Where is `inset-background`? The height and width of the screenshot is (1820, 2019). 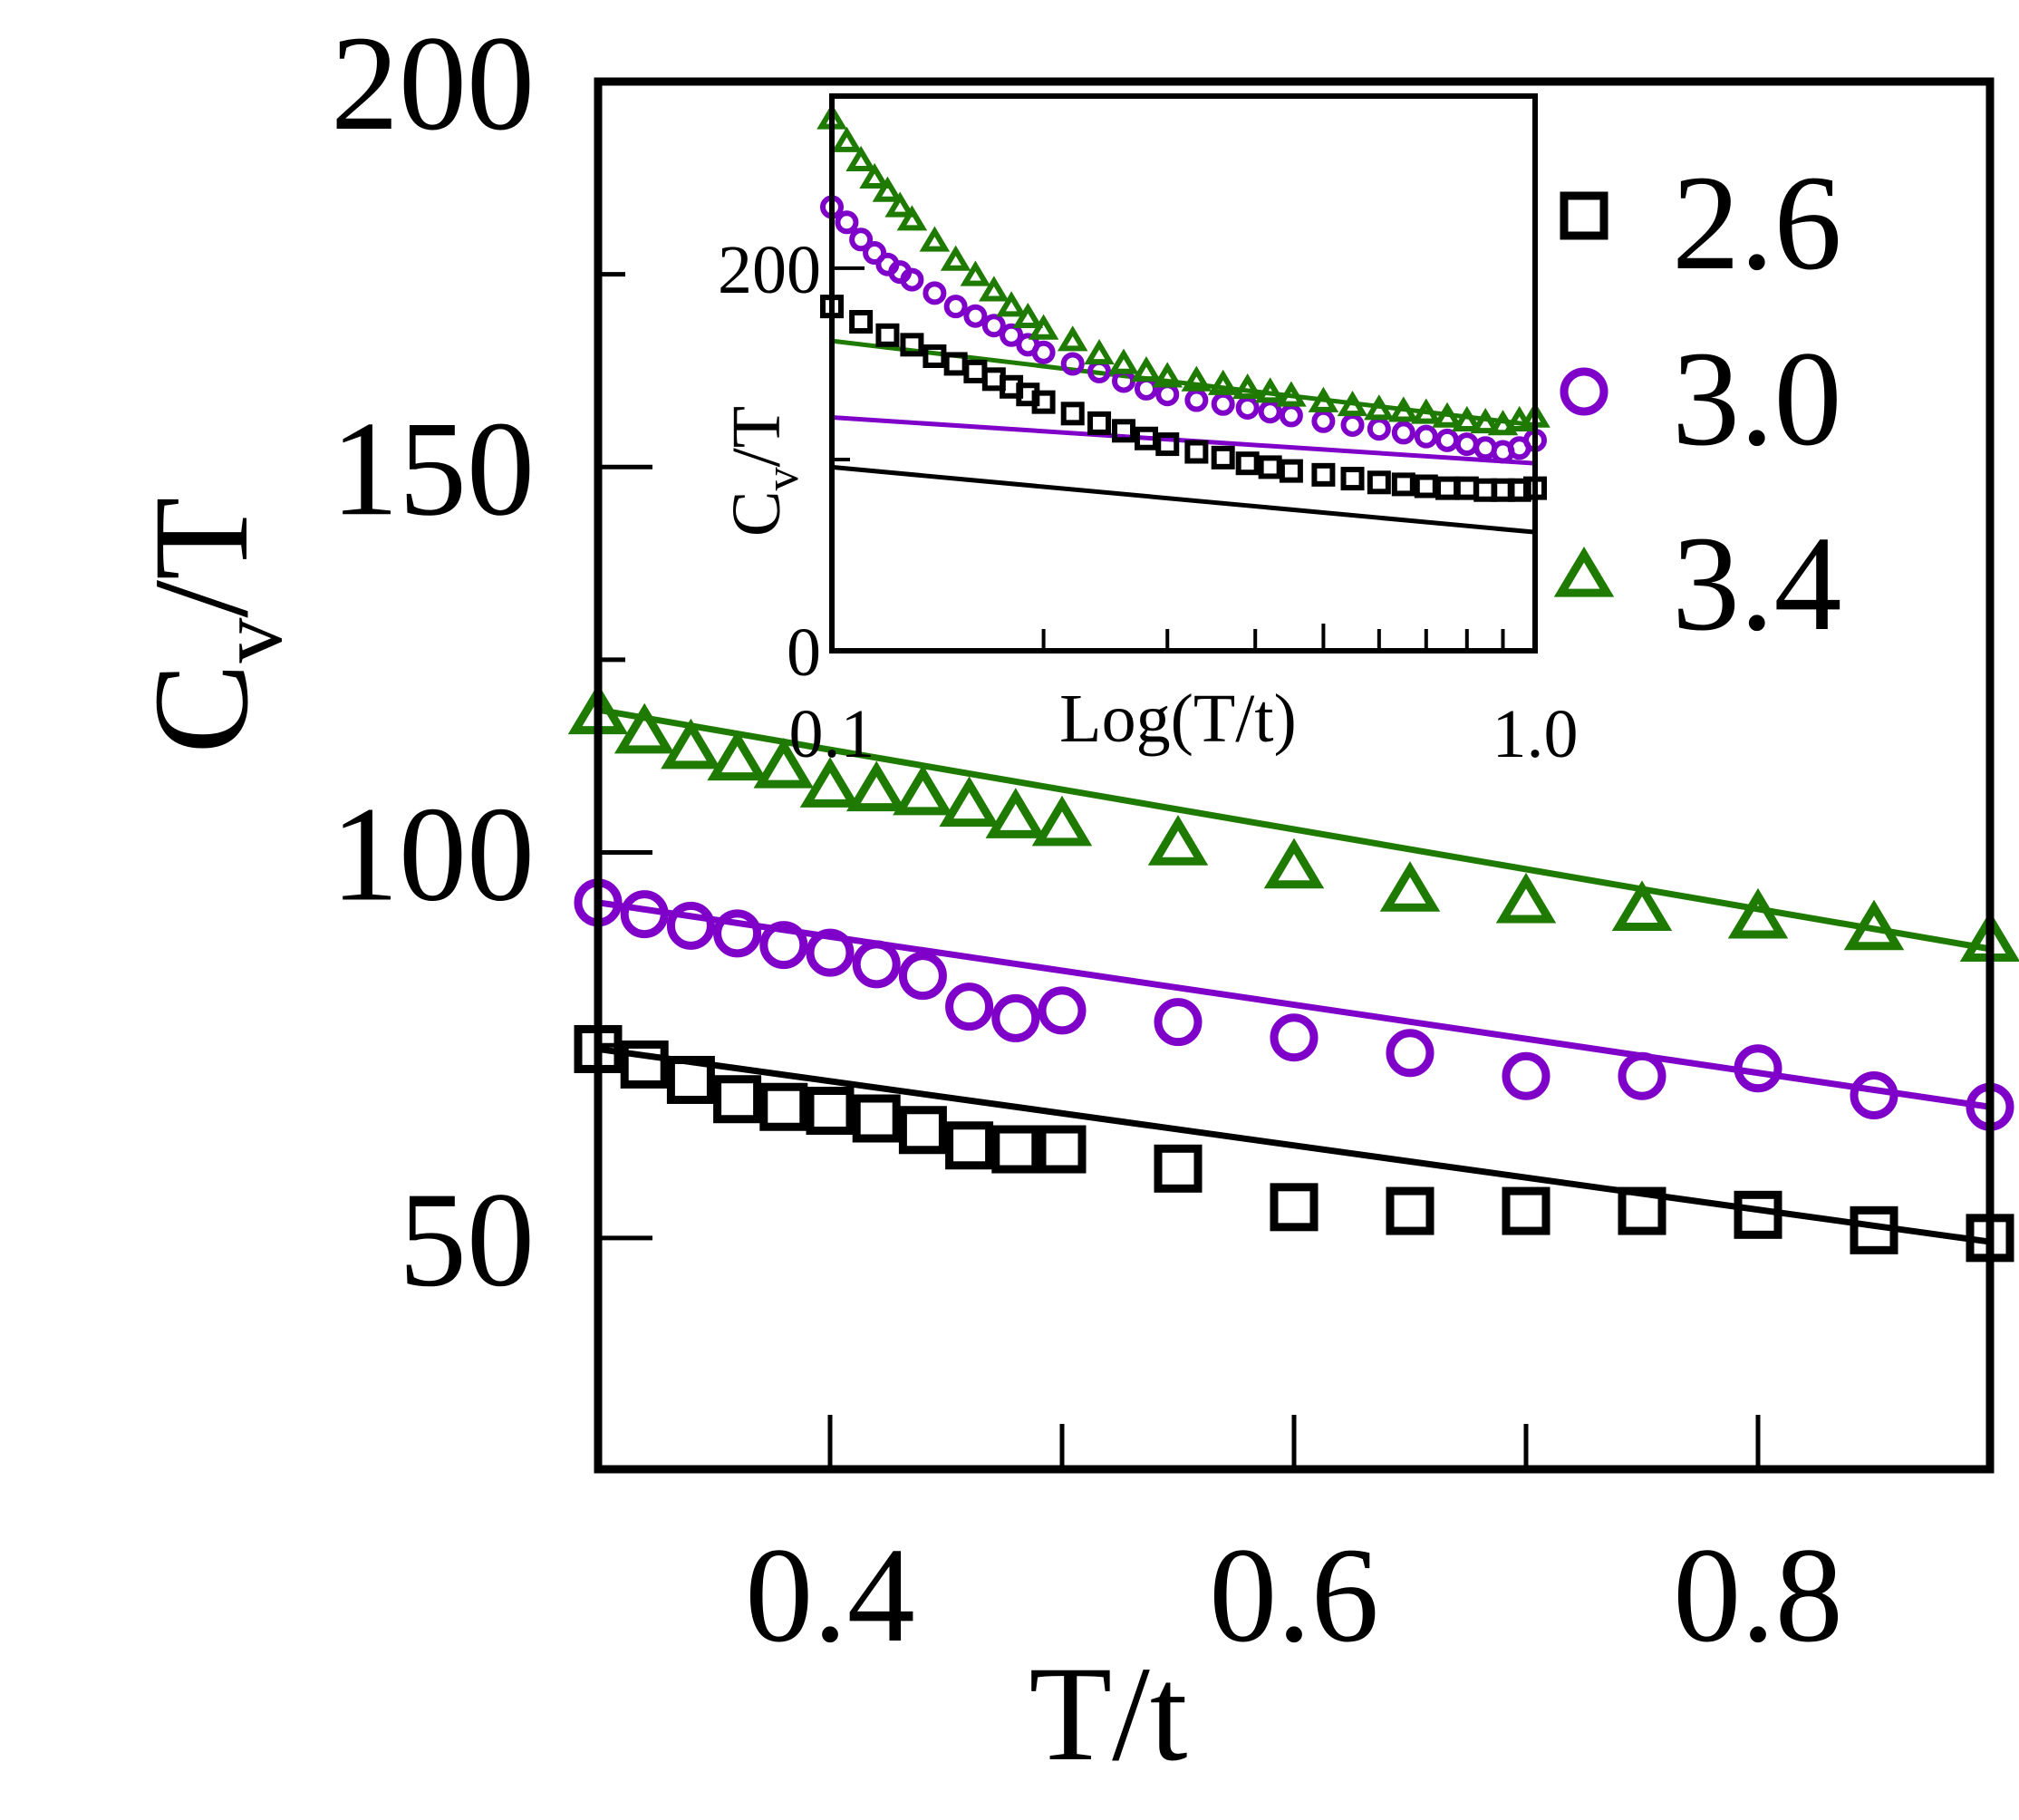
inset-background is located at coordinates (1183, 373).